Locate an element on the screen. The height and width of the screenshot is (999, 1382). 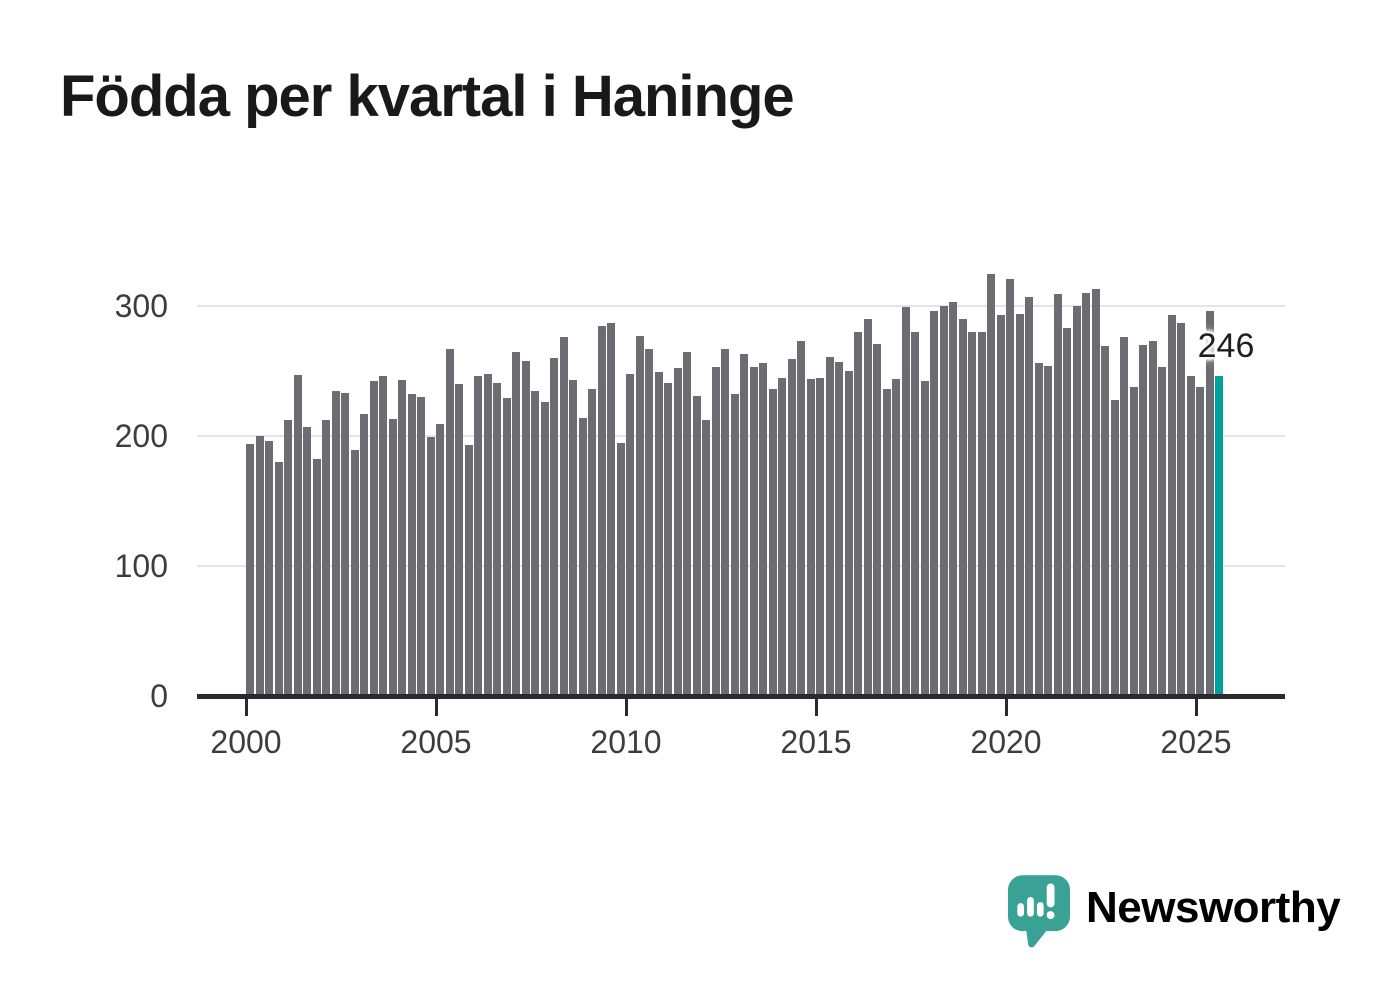
bar-2024Q3 is located at coordinates (1181, 509).